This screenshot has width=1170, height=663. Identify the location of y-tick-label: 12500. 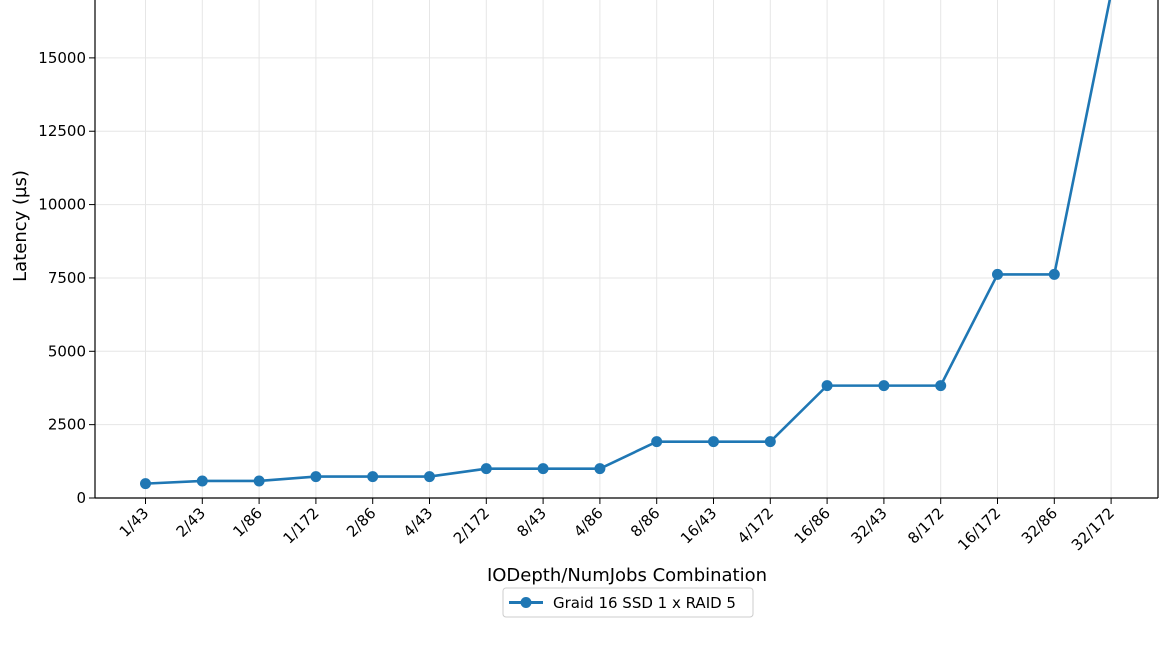
(62, 131).